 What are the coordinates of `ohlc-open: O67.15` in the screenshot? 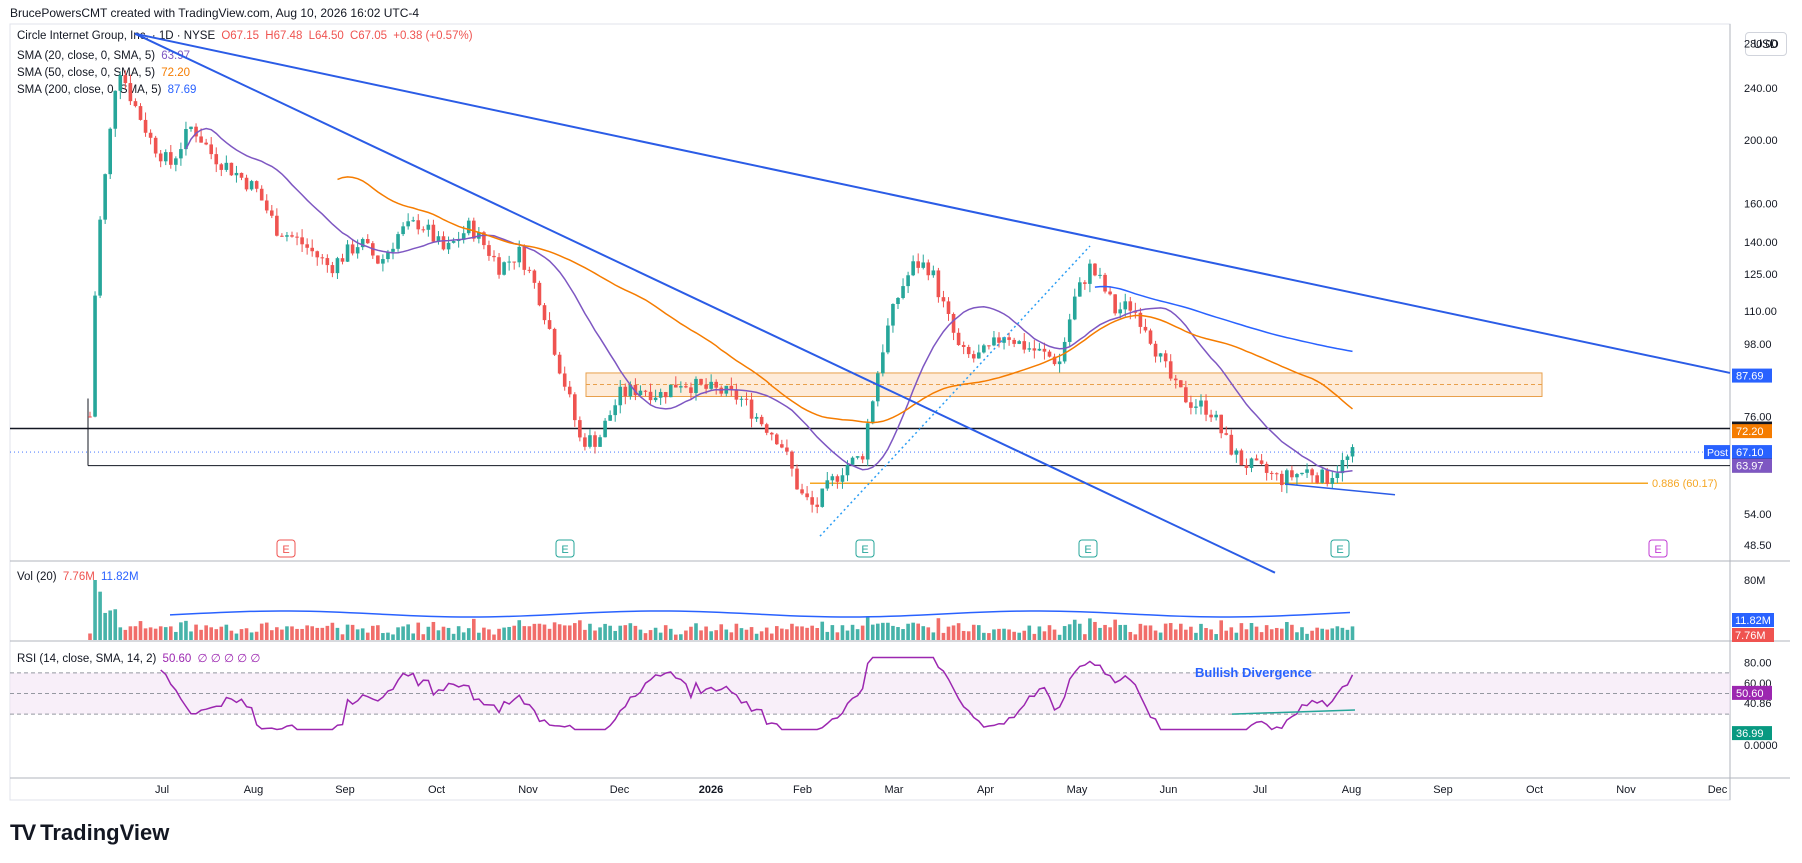 It's located at (240, 36).